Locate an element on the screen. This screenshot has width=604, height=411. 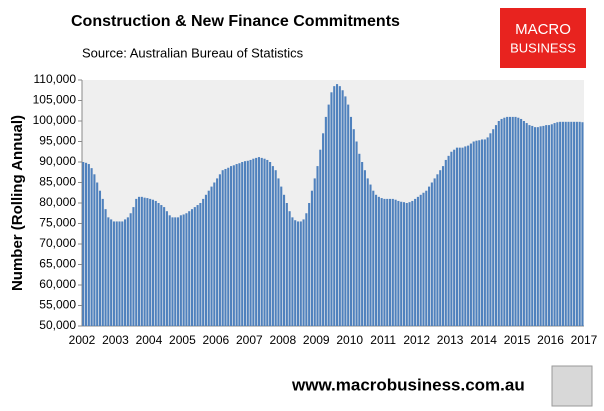
y-tick-label: 70,000 is located at coordinates (57, 243).